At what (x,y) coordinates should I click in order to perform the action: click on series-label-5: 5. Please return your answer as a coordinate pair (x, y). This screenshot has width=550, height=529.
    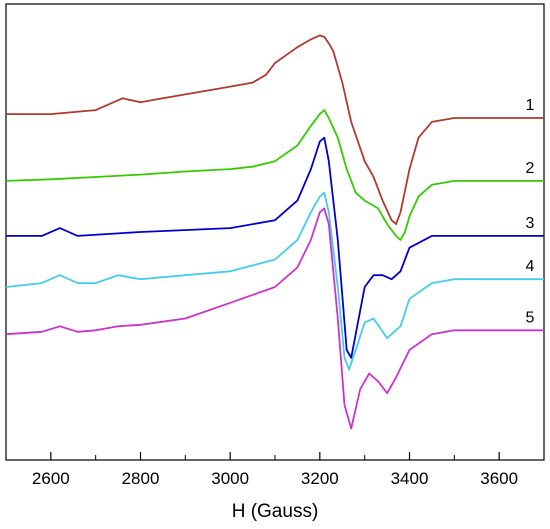
    Looking at the image, I should click on (530, 317).